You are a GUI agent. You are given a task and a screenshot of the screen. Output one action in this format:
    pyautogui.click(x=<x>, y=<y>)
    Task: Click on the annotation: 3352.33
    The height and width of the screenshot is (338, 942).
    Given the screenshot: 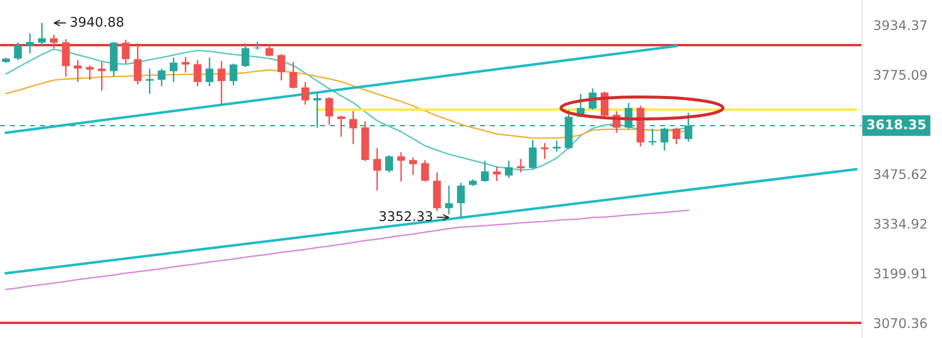 What is the action you would take?
    pyautogui.click(x=406, y=216)
    